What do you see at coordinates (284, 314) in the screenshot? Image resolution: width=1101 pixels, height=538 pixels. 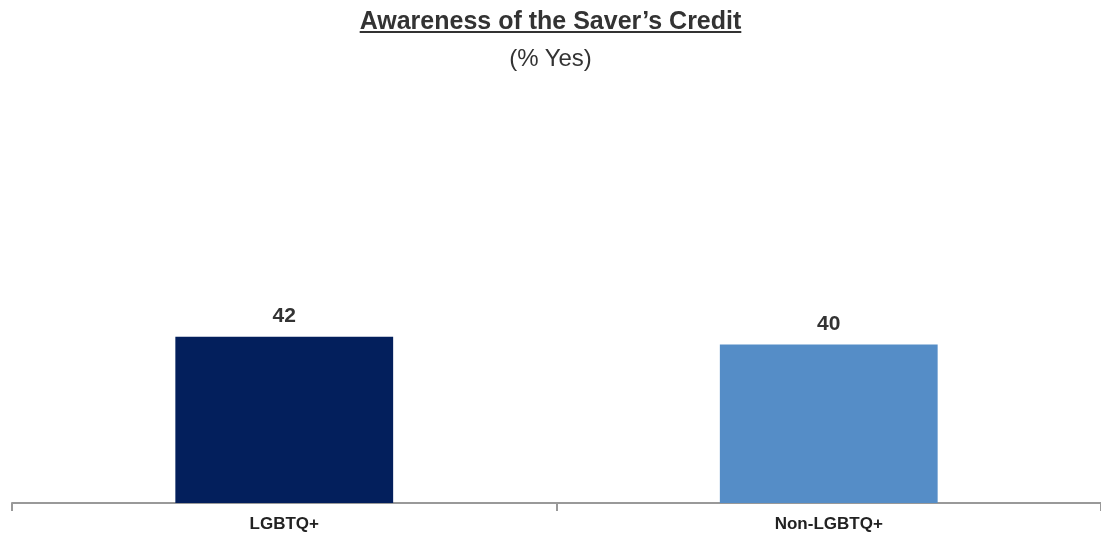 I see `data-label: 42` at bounding box center [284, 314].